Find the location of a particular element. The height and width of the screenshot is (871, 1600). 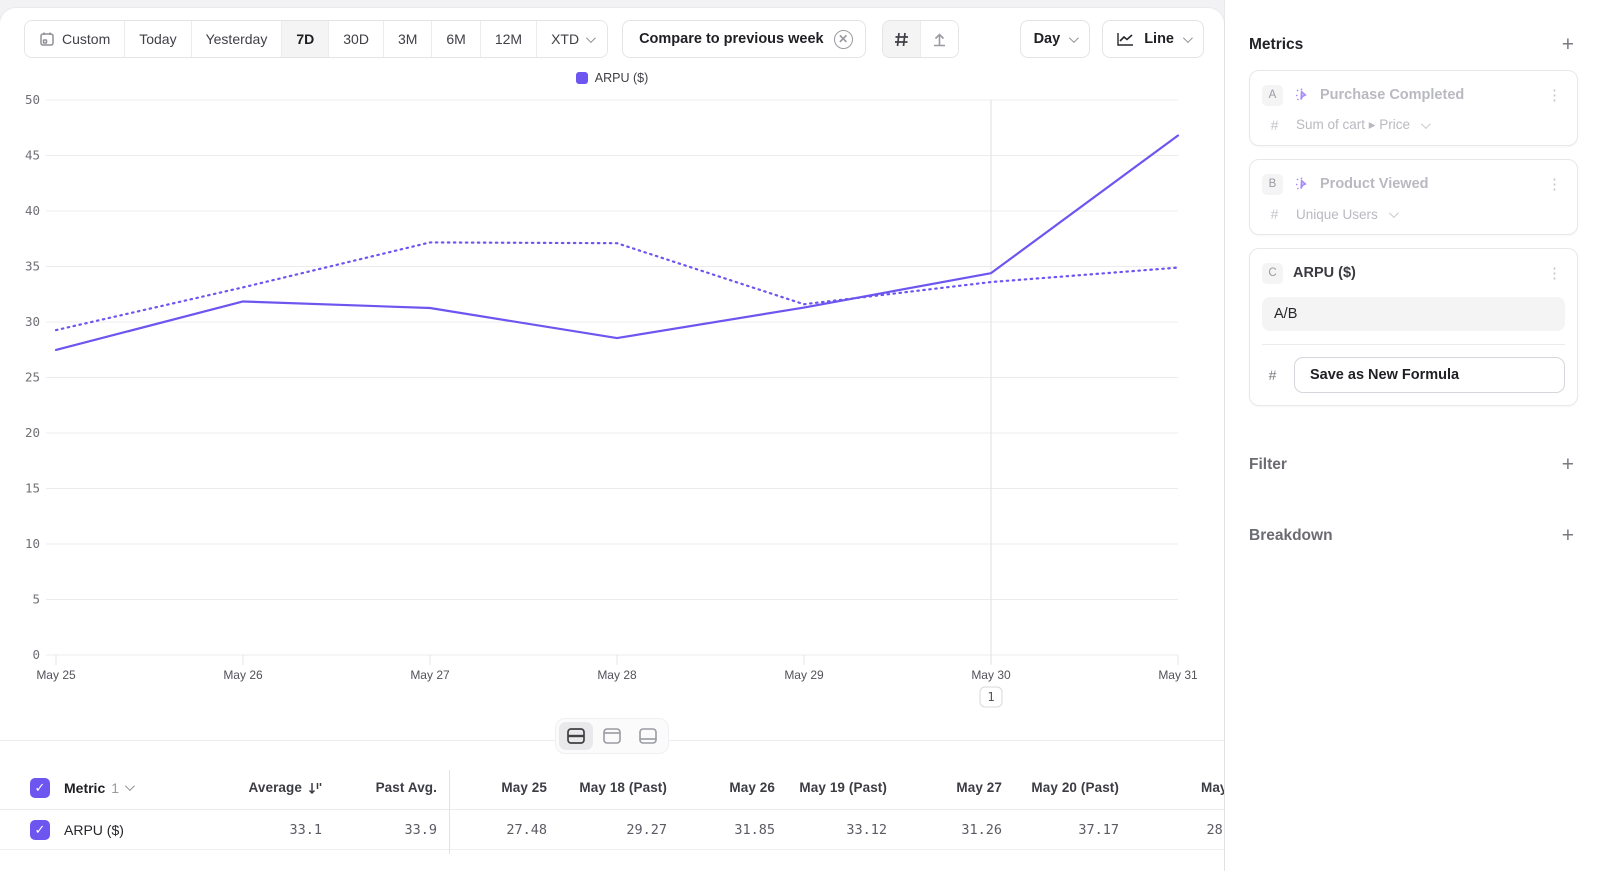

add-filter-button: + is located at coordinates (1567, 464).